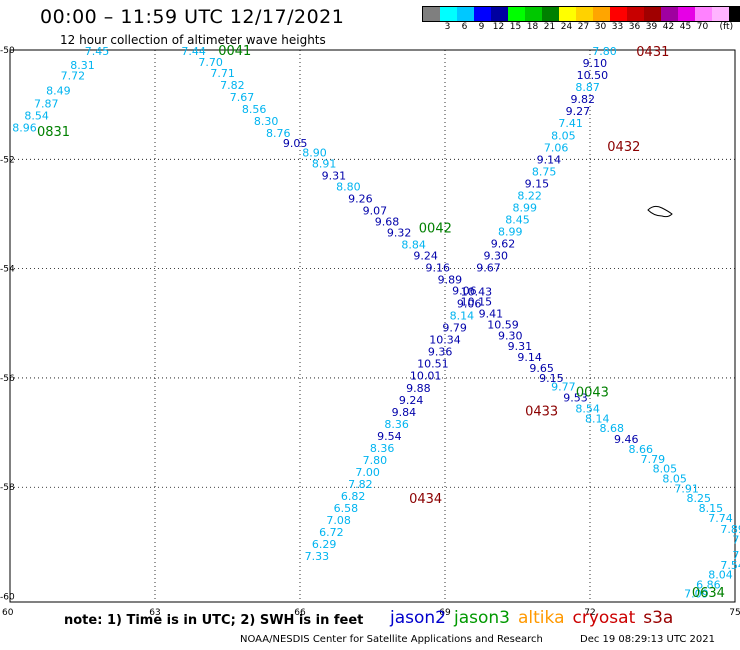 This screenshot has width=740, height=650. I want to click on wave-height-reading: 6.82, so click(353, 496).